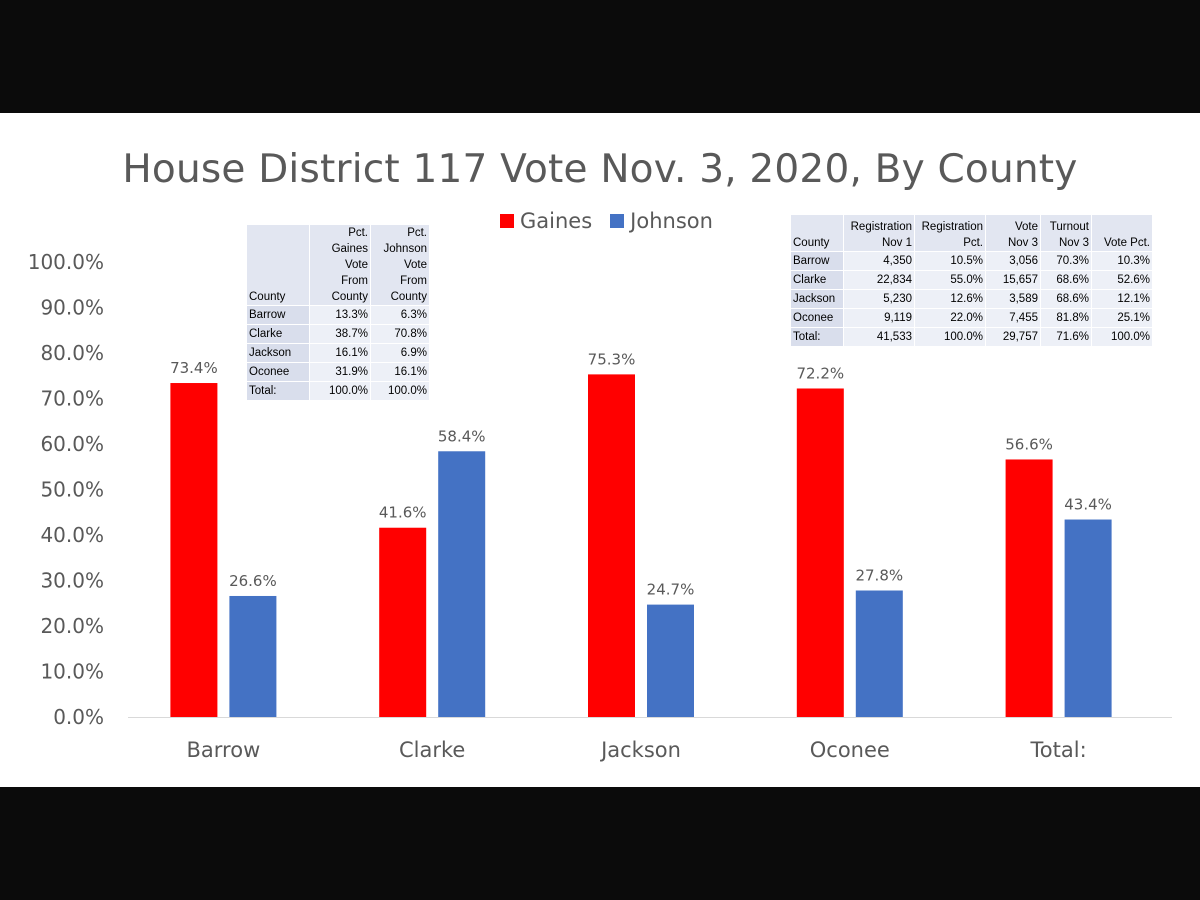 The width and height of the screenshot is (1200, 900). I want to click on category-label: Clarke, so click(432, 750).